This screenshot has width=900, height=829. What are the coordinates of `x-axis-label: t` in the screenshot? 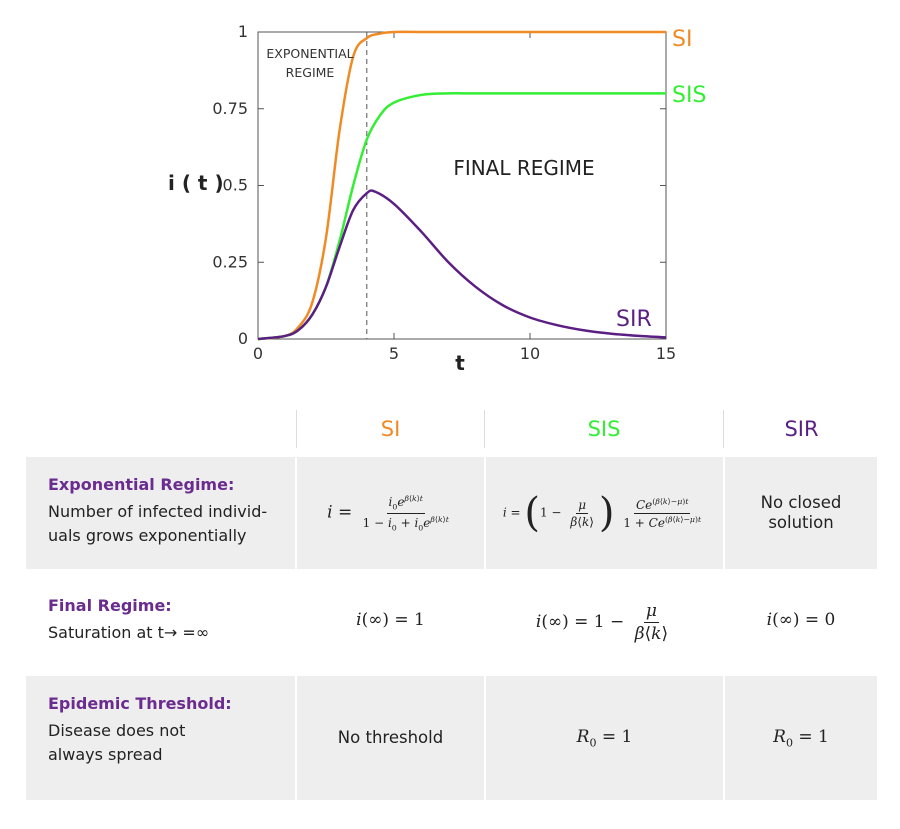 It's located at (460, 363).